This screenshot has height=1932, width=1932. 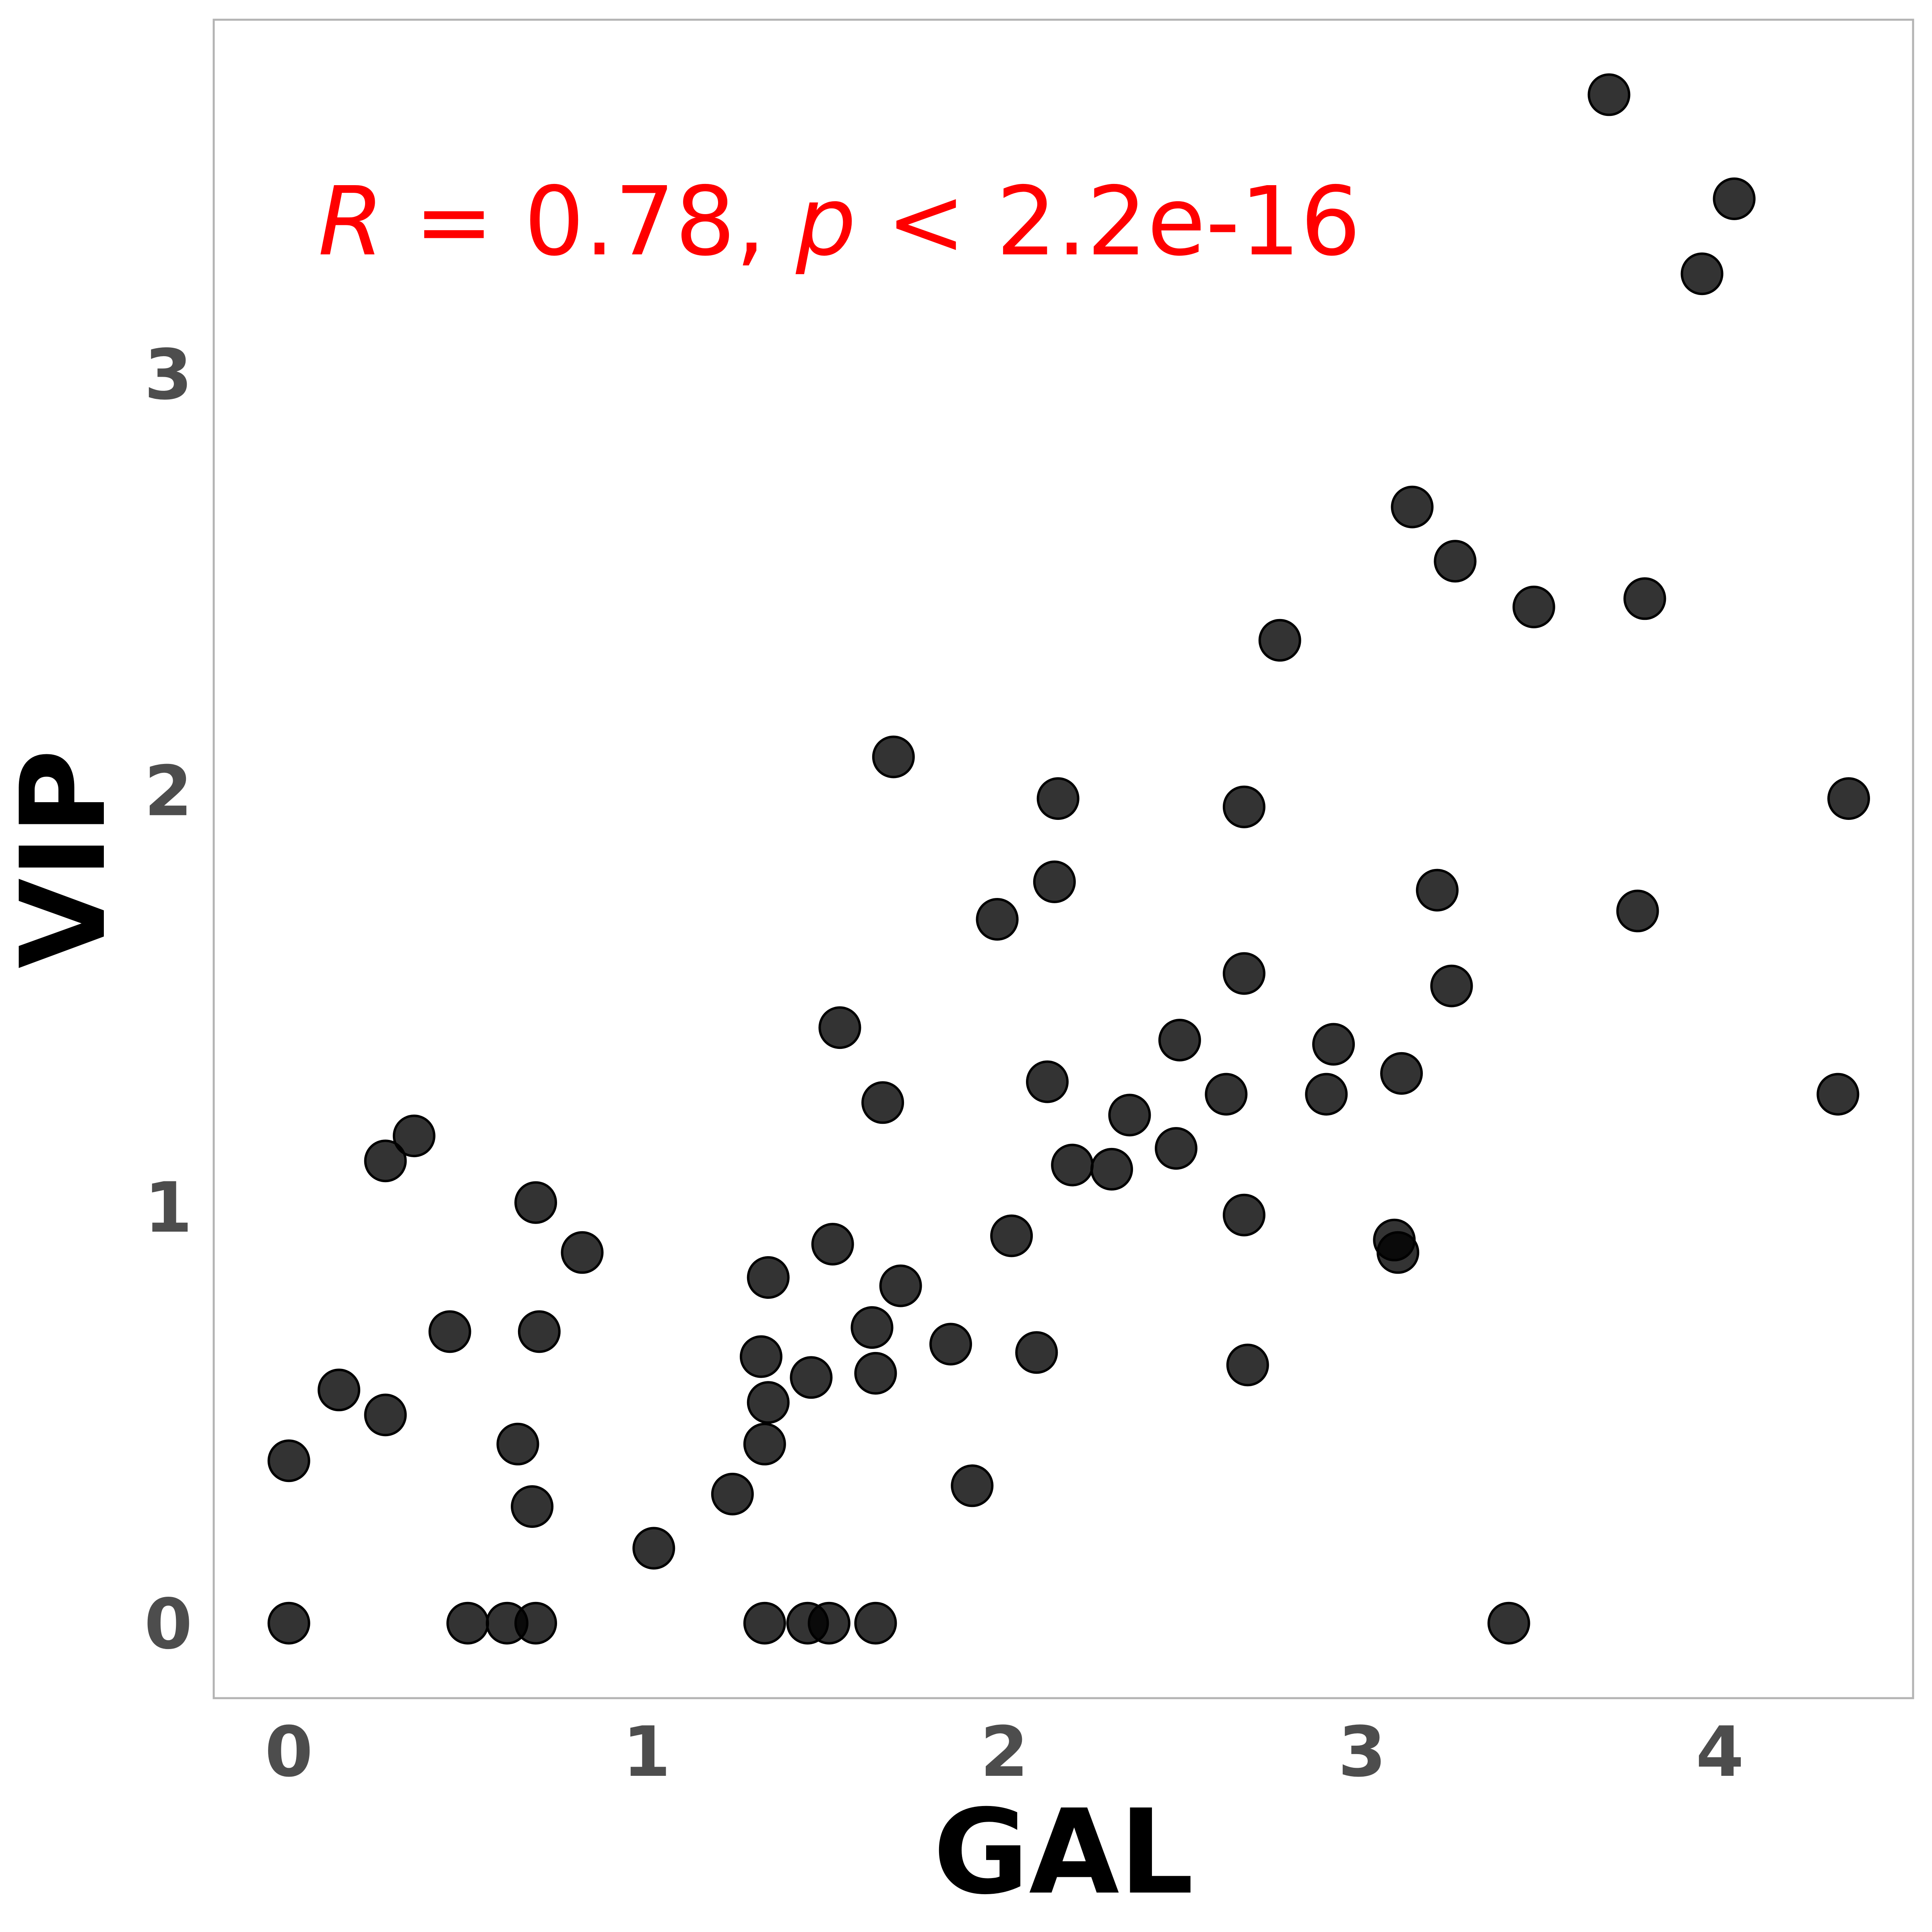 I want to click on y-tick-label-0: 0, so click(x=168, y=1624).